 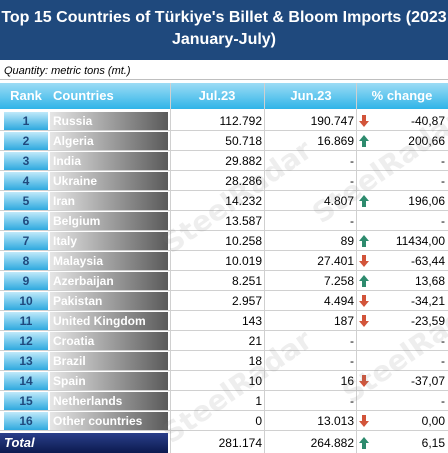 I want to click on header-change: % change, so click(x=402, y=95).